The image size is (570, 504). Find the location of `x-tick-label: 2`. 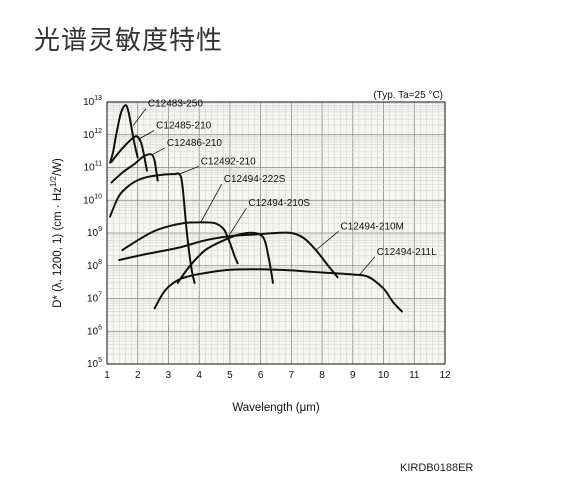

x-tick-label: 2 is located at coordinates (138, 375).